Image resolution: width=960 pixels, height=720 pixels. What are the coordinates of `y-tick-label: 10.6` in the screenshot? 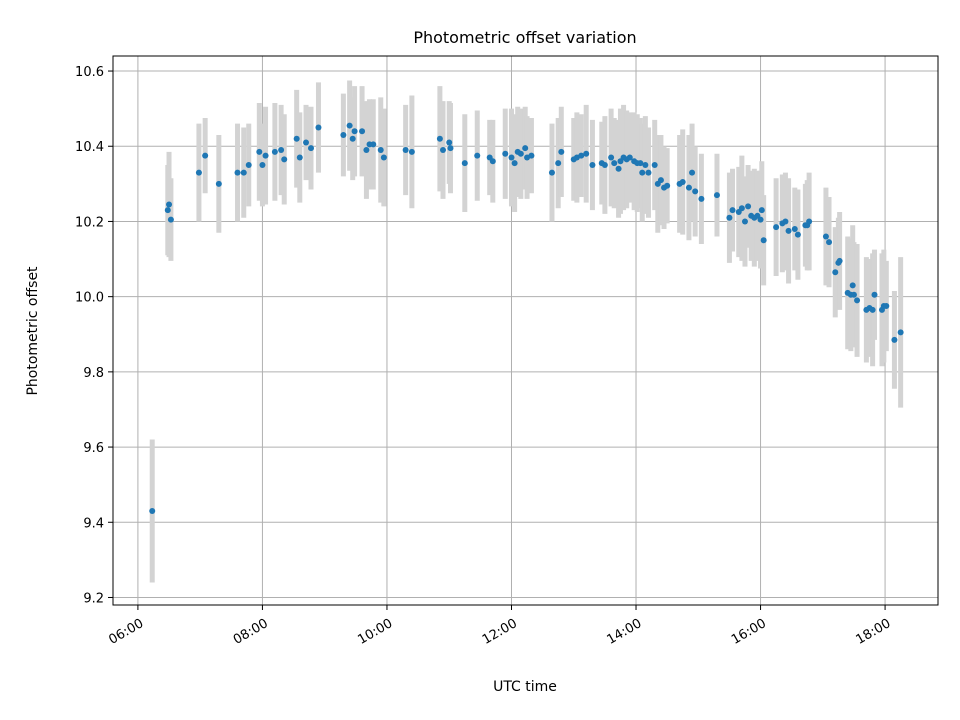 It's located at (89, 72).